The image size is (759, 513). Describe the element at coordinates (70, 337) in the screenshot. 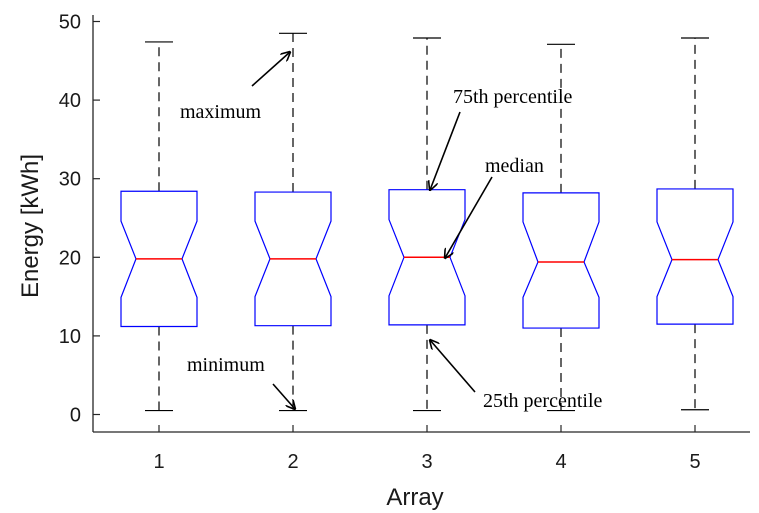

I see `y-tick-label: 10` at that location.